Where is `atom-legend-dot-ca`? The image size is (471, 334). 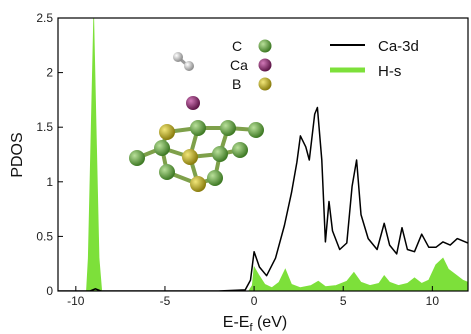
atom-legend-dot-ca is located at coordinates (265, 65).